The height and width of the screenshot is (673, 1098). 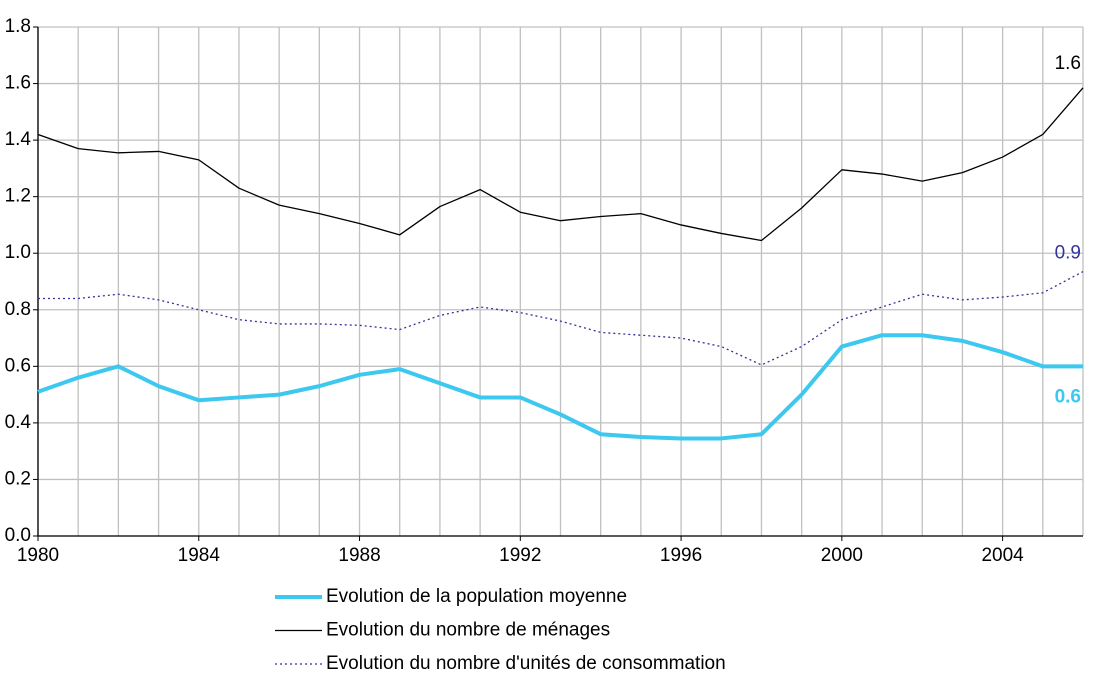 I want to click on y-tick-label: 0.0, so click(x=18, y=535).